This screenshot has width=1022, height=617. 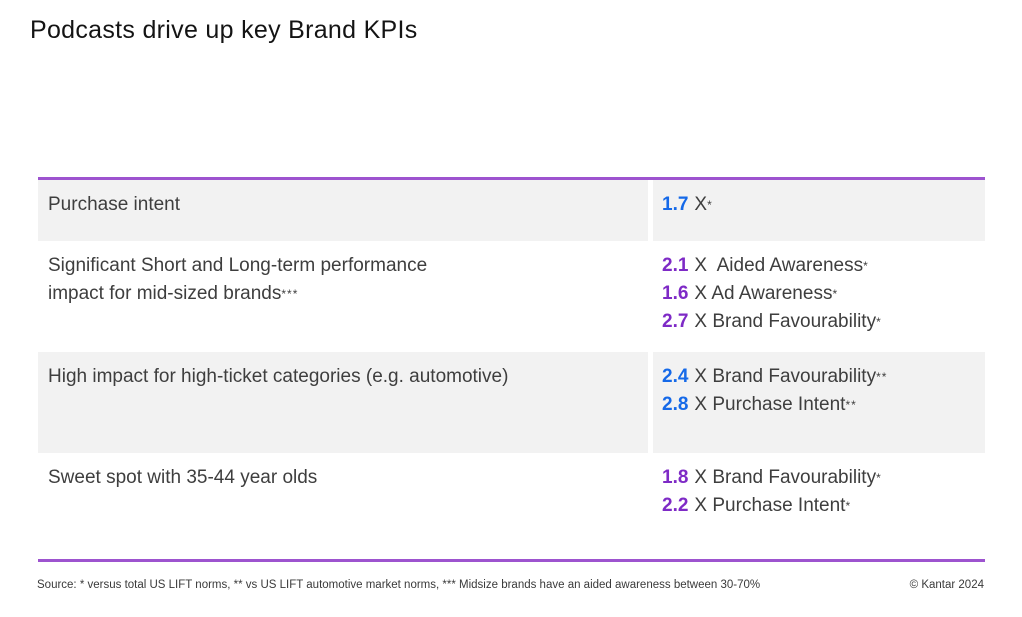 I want to click on kpi-multiplier-value: 1.8, so click(x=675, y=477).